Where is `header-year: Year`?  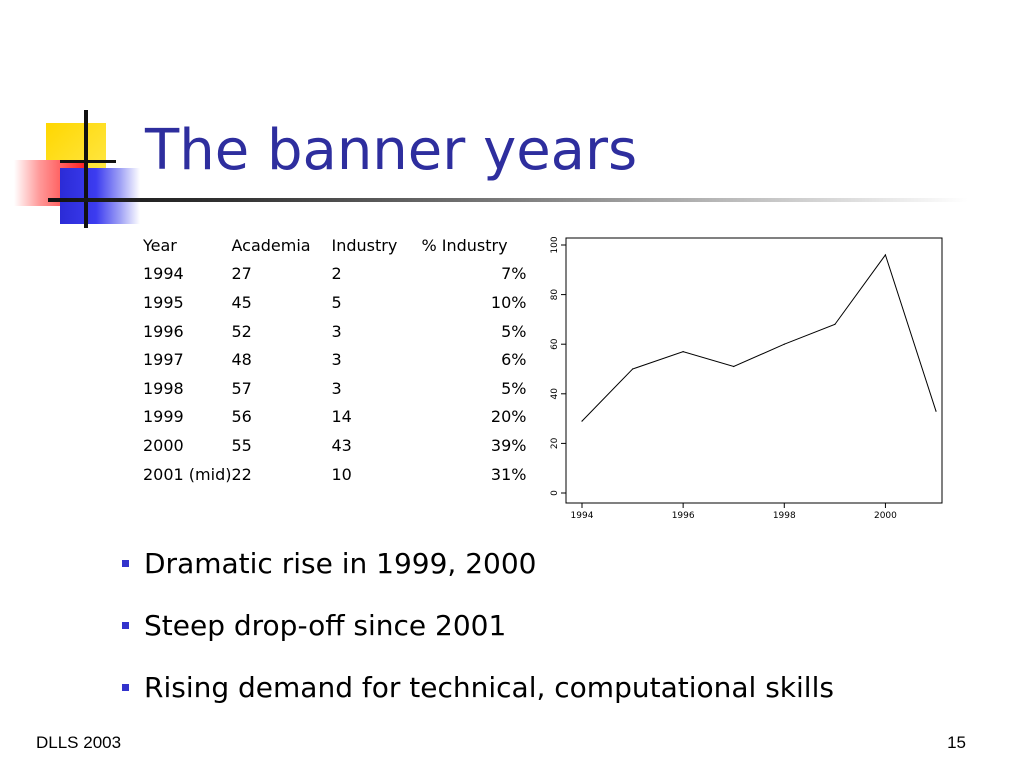
header-year: Year is located at coordinates (160, 245).